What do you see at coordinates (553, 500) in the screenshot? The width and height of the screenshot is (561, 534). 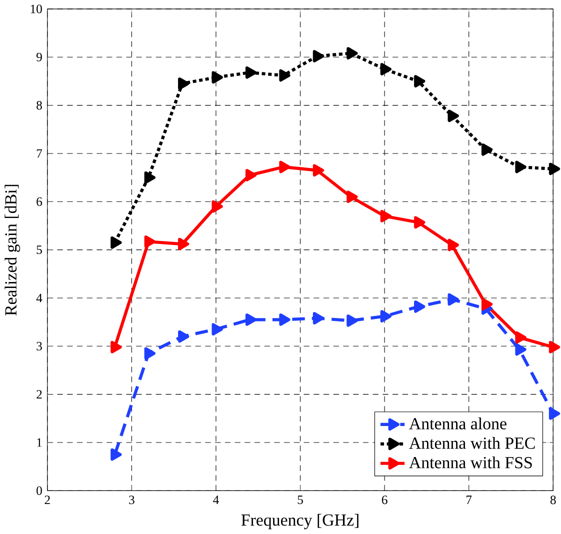 I see `x-tick-label: 8` at bounding box center [553, 500].